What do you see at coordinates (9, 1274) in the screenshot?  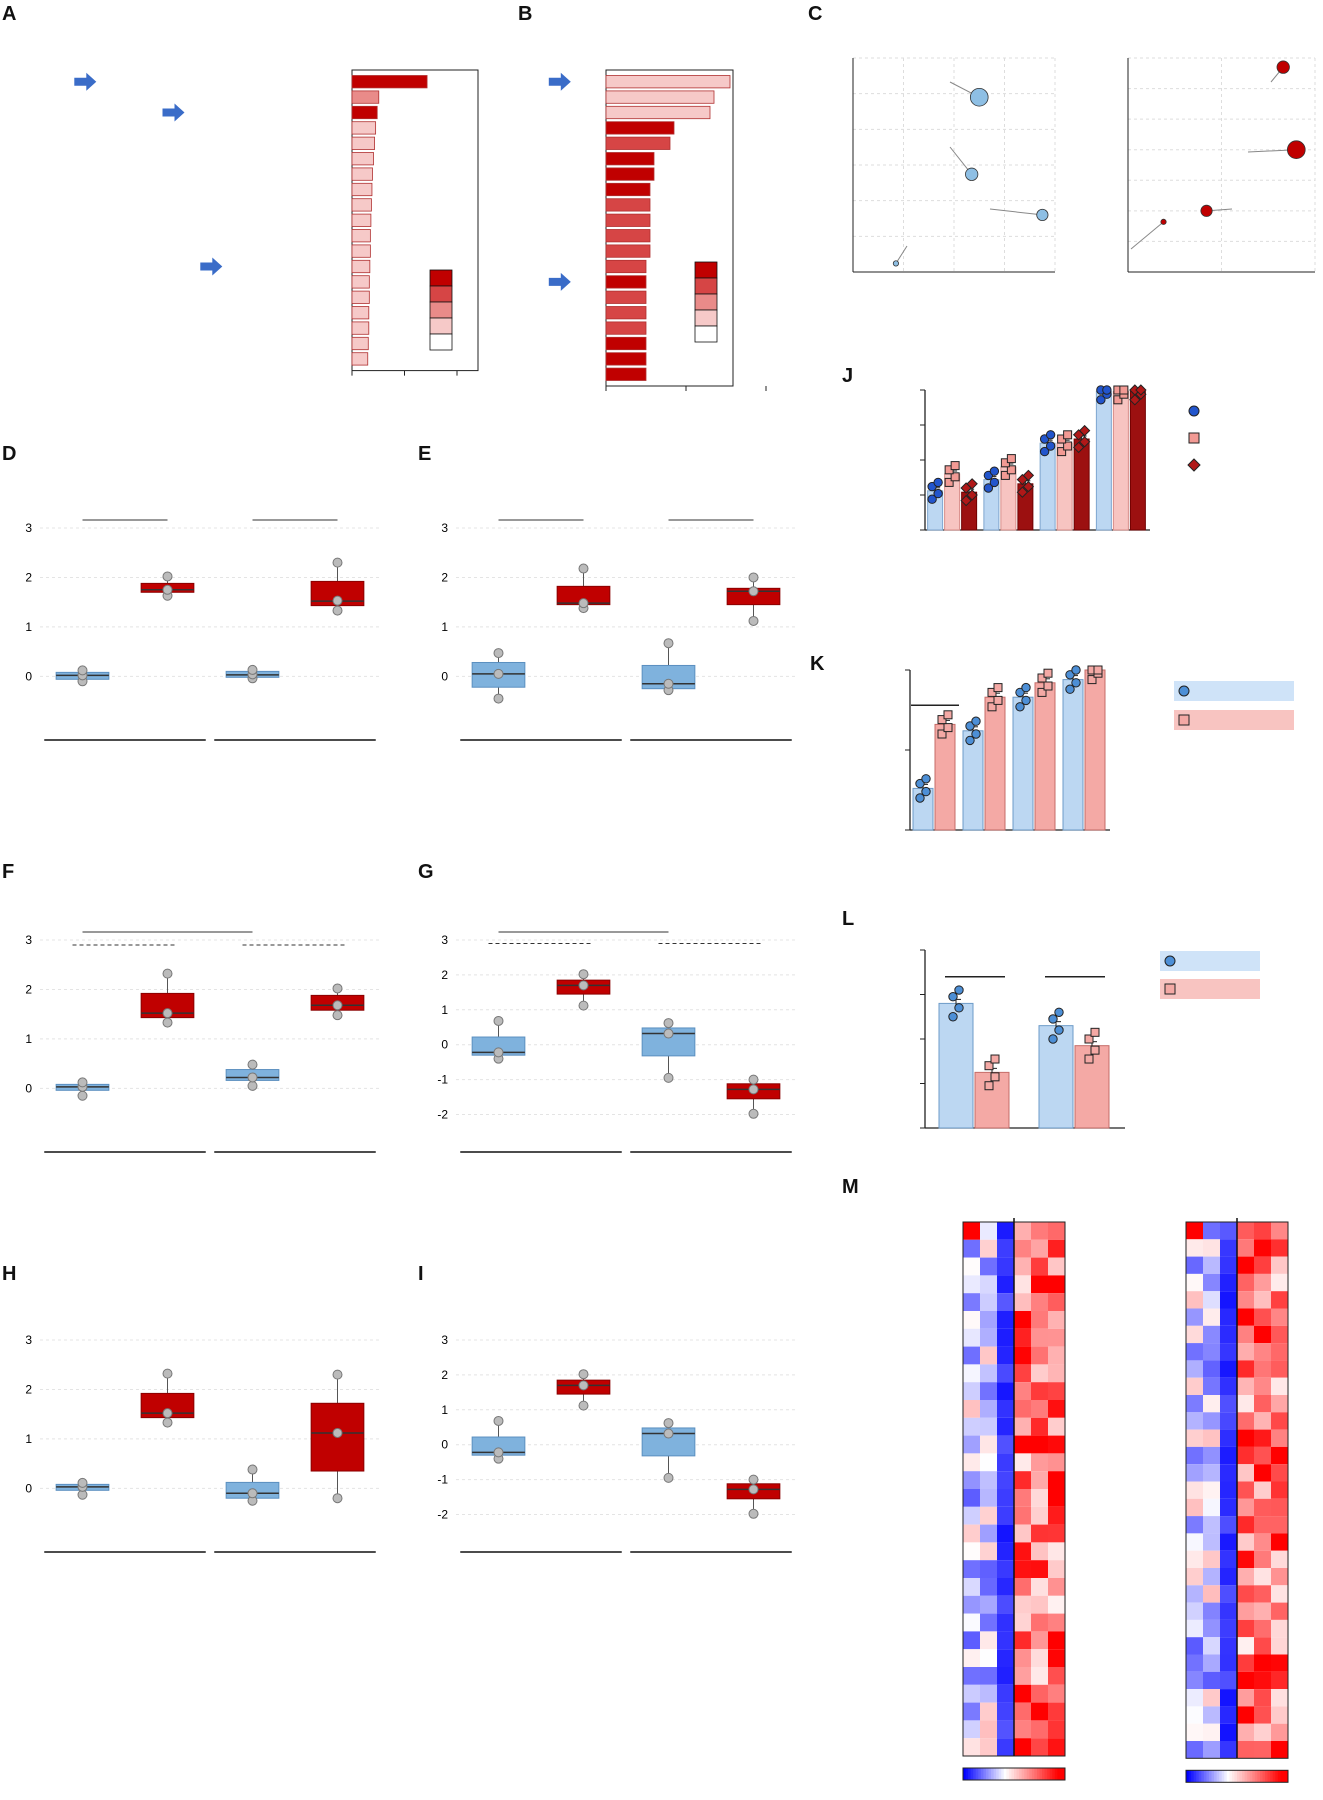 I see `panel-letter-h: H` at bounding box center [9, 1274].